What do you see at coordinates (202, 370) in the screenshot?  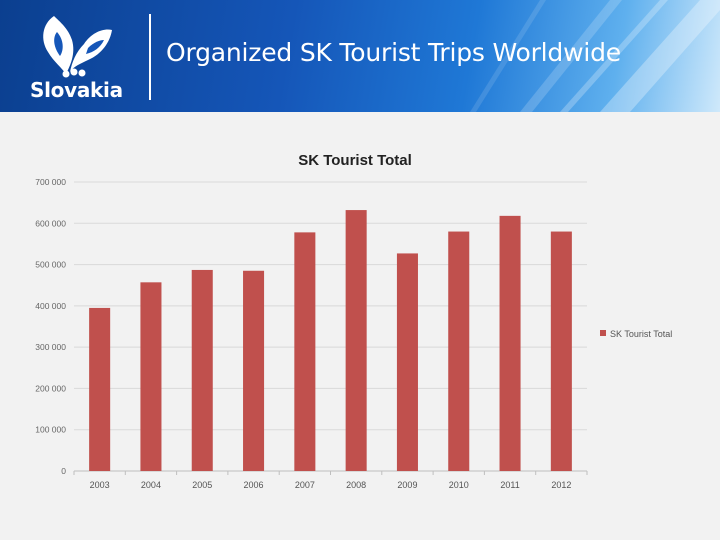 I see `bar-2005` at bounding box center [202, 370].